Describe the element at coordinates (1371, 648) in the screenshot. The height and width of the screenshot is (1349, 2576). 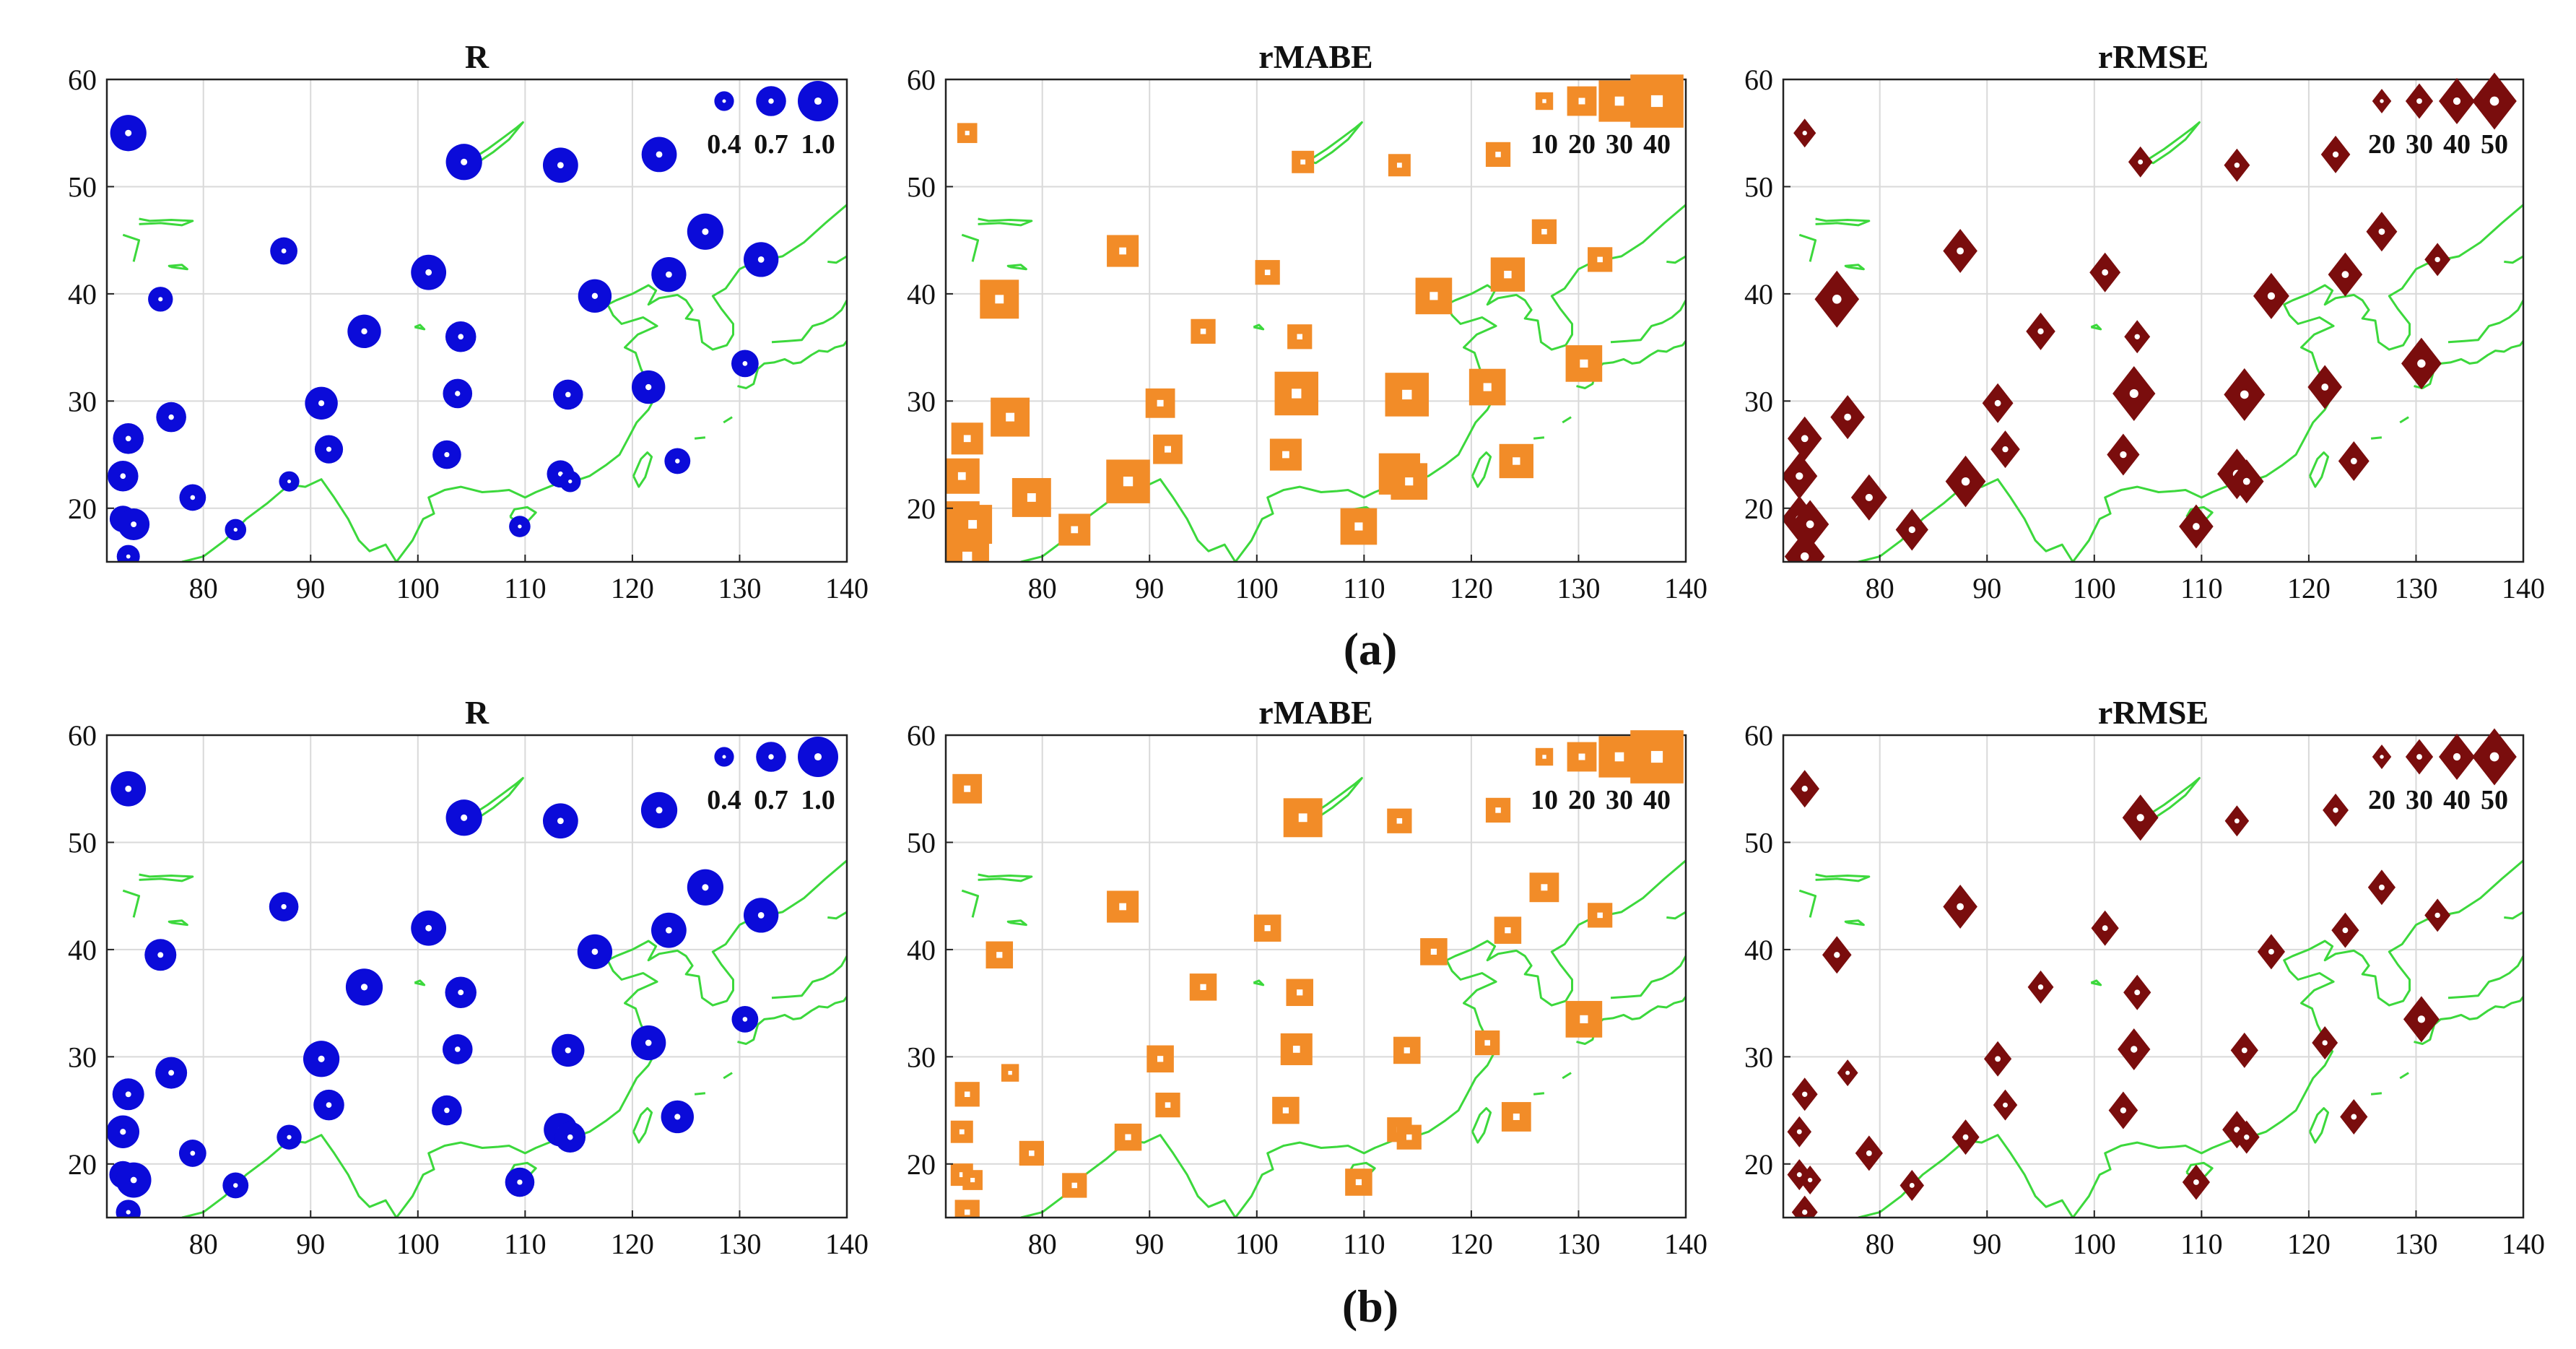
I see `row-label-a: (a)` at that location.